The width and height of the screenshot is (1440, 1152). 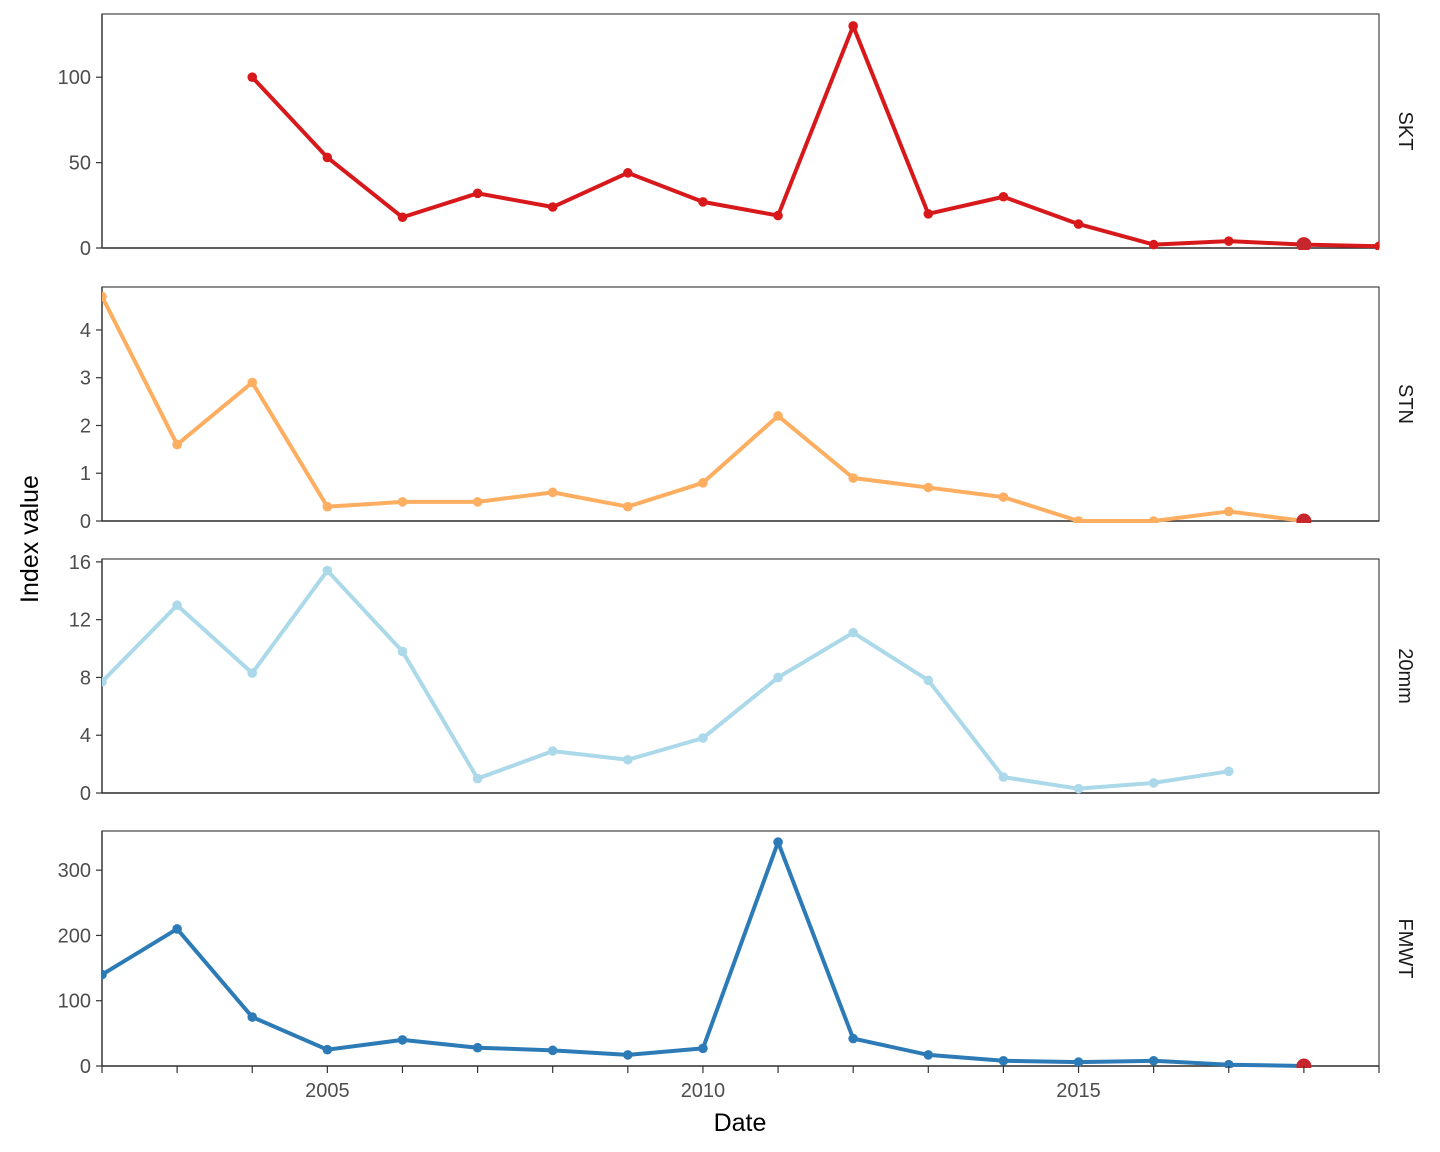 I want to click on y-tick-label: 300, so click(x=74, y=871).